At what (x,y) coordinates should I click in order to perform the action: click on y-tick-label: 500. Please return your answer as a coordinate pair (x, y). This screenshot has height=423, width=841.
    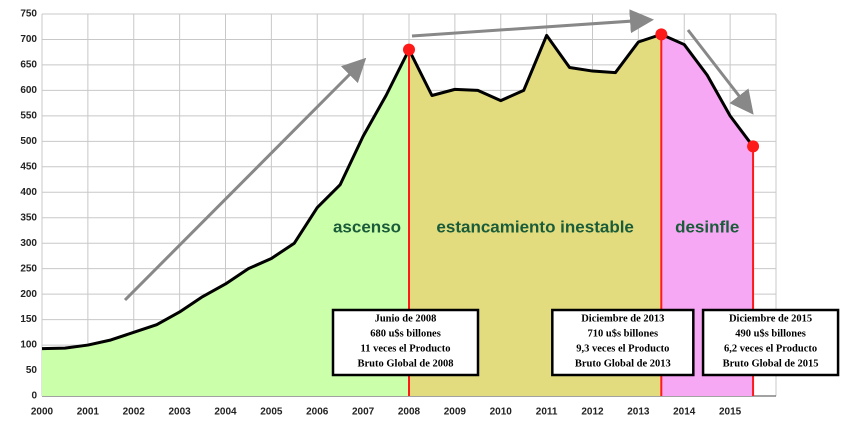
    Looking at the image, I should click on (28, 141).